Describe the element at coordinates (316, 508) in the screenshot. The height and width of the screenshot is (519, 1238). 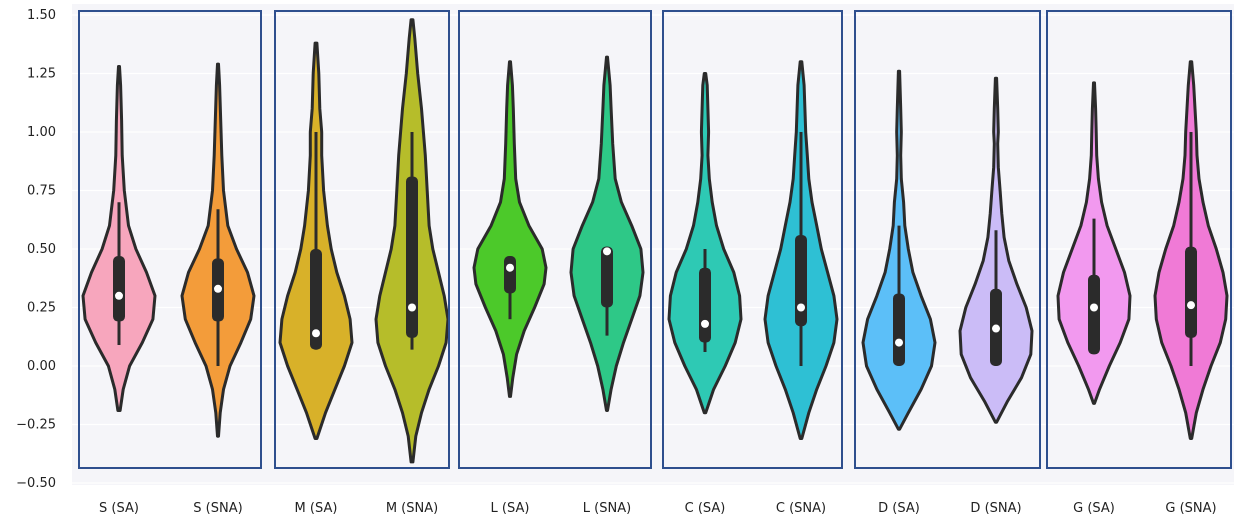
I see `x-tick-label: M (SA)` at that location.